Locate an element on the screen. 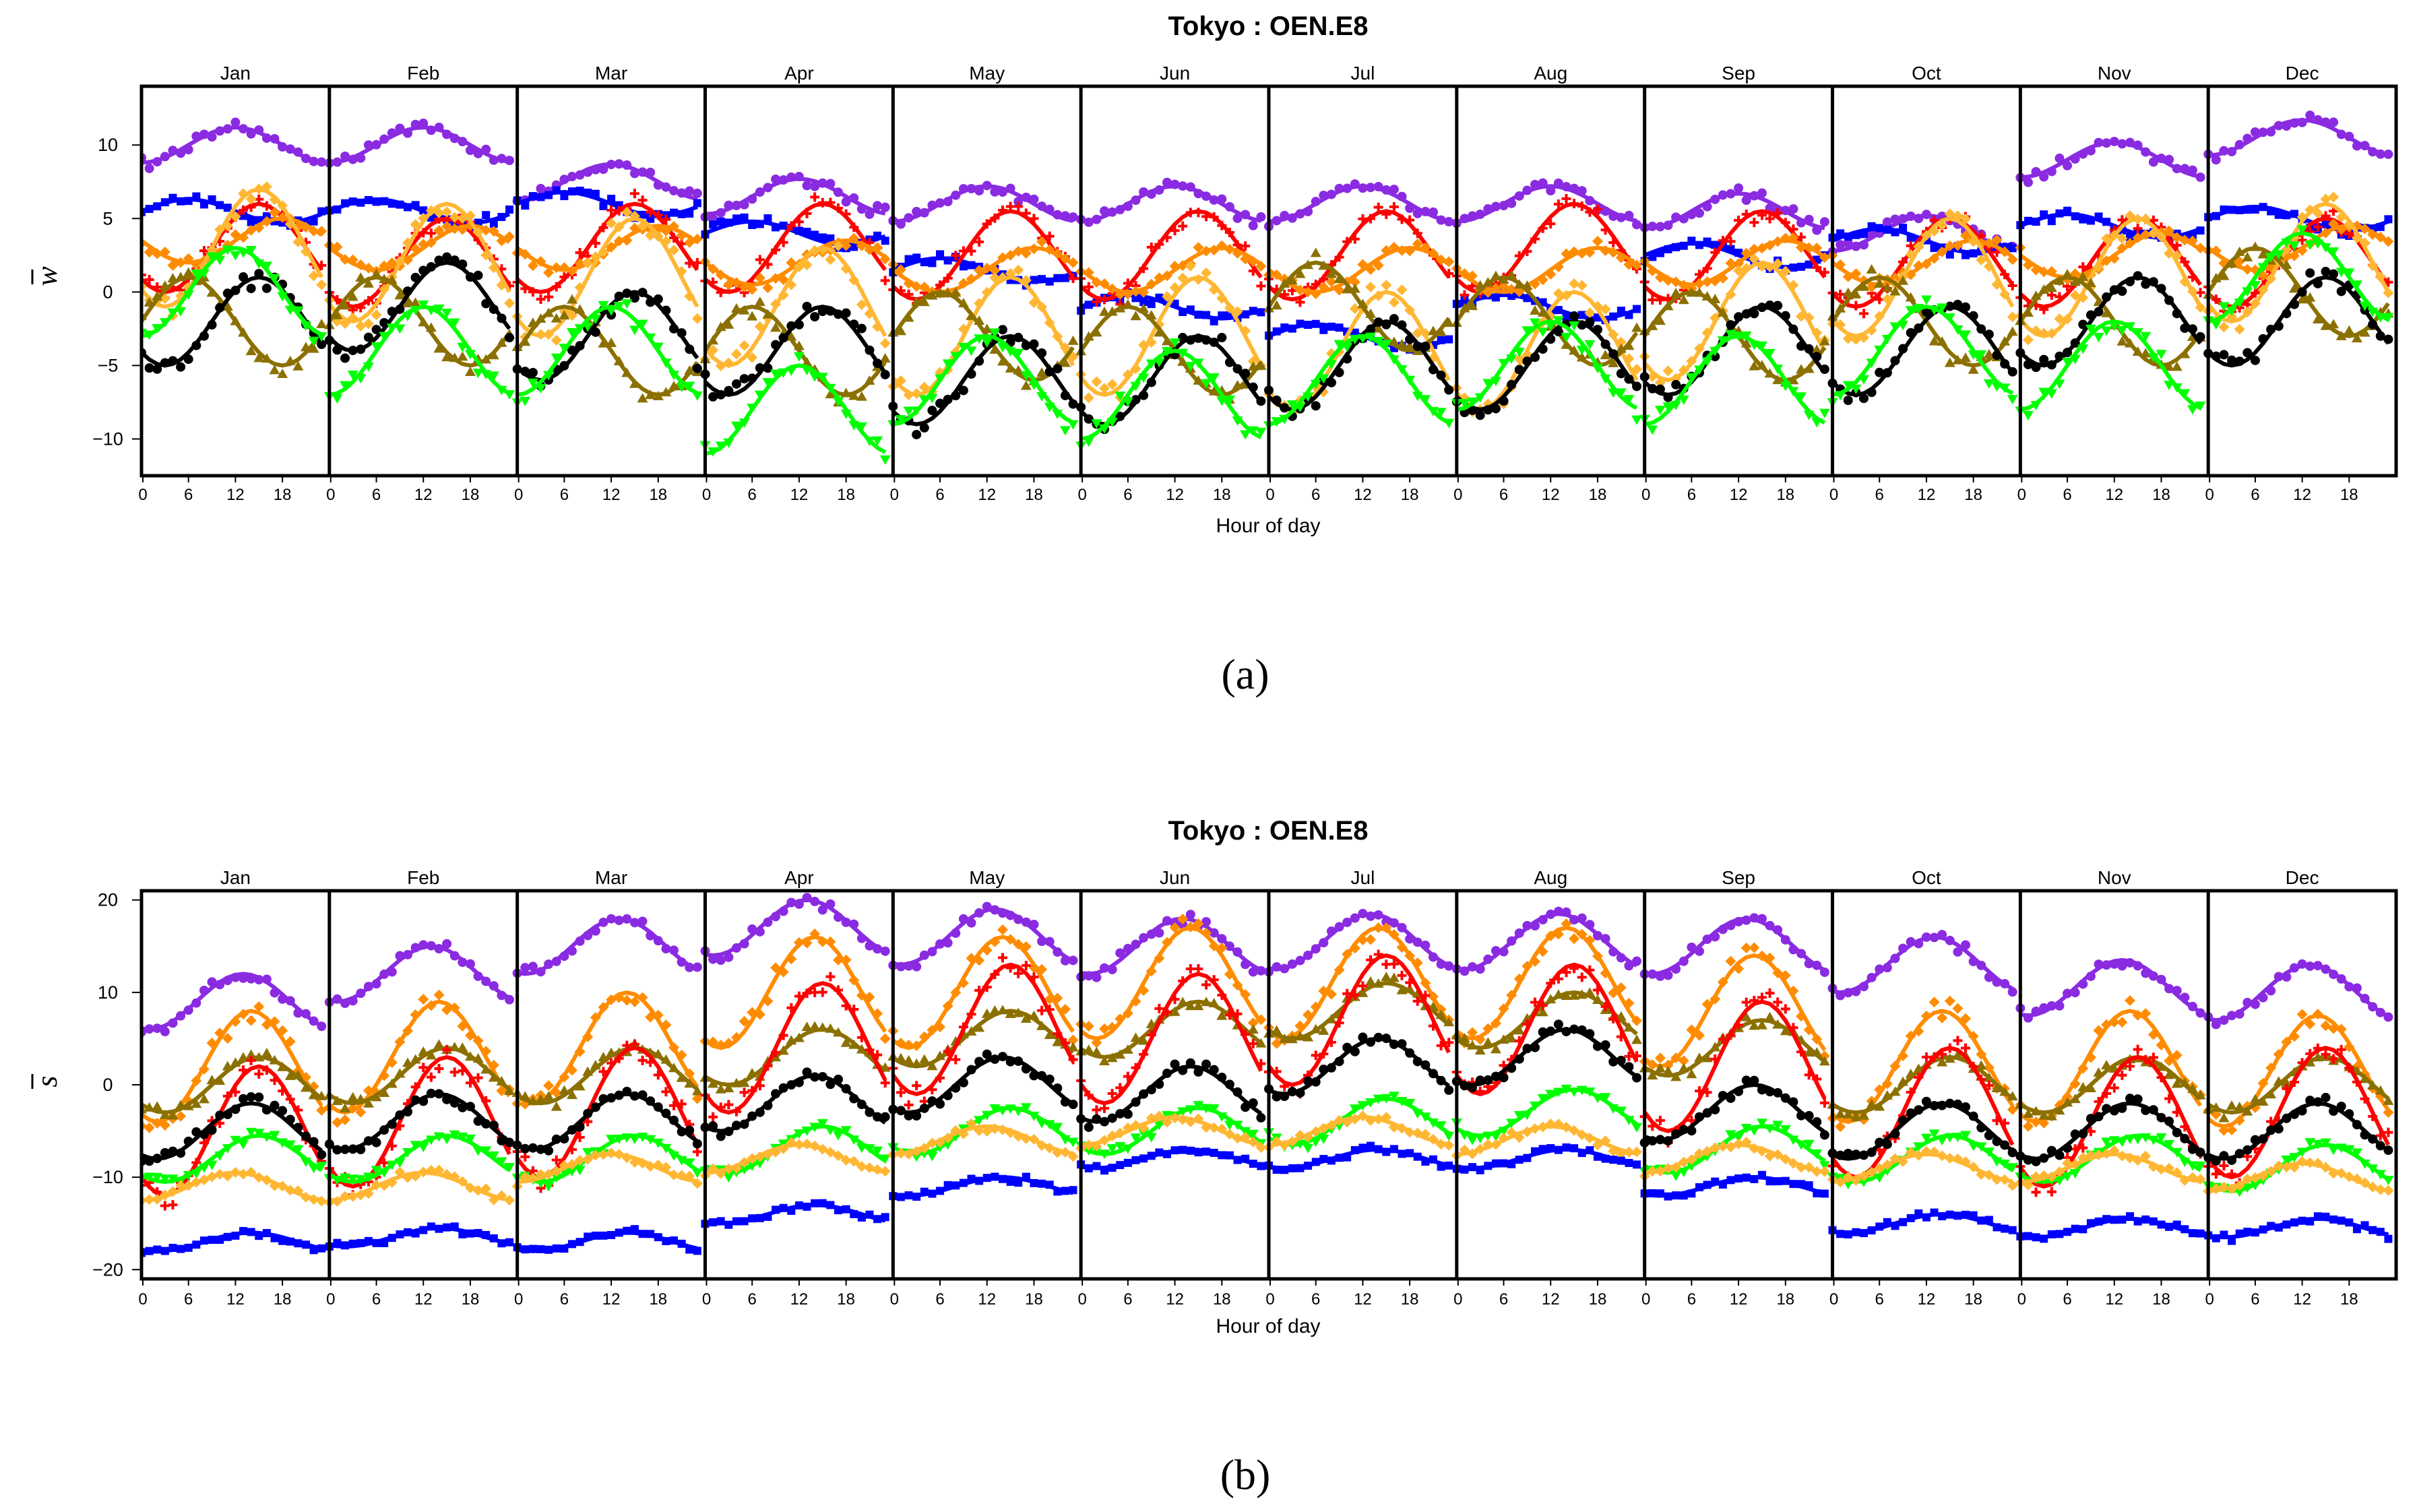 This screenshot has width=2415, height=1512. panel-a-y-axis-label: w is located at coordinates (46, 276).